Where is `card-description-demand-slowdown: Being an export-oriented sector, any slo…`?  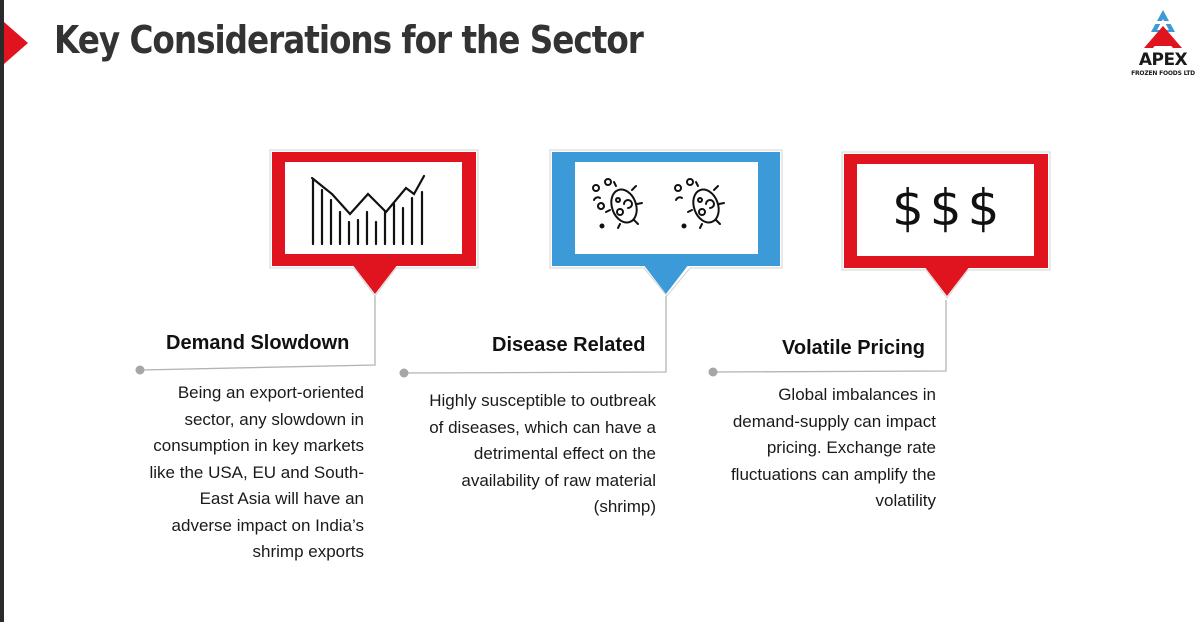 card-description-demand-slowdown: Being an export-oriented sector, any slo… is located at coordinates (256, 472).